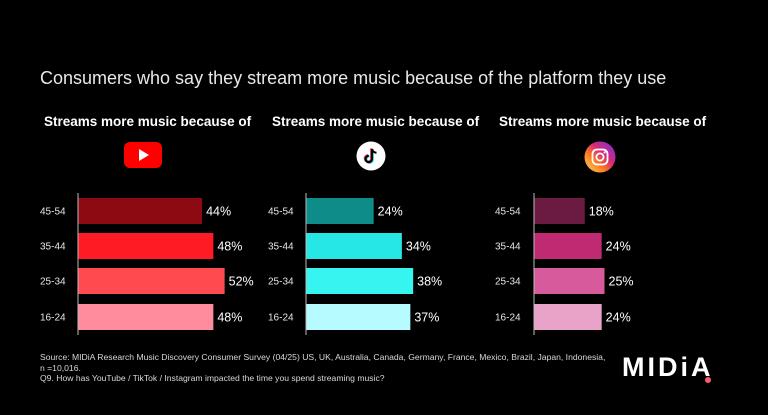  Describe the element at coordinates (281, 282) in the screenshot. I see `tiktok-category-label: 25-34` at that location.